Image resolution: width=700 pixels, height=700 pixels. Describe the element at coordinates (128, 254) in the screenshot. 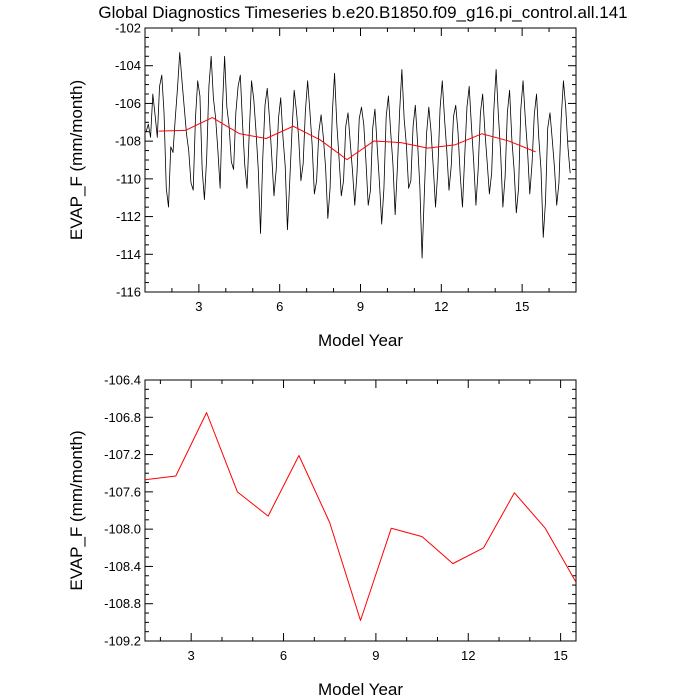

I see `y-tick-label: -114` at that location.